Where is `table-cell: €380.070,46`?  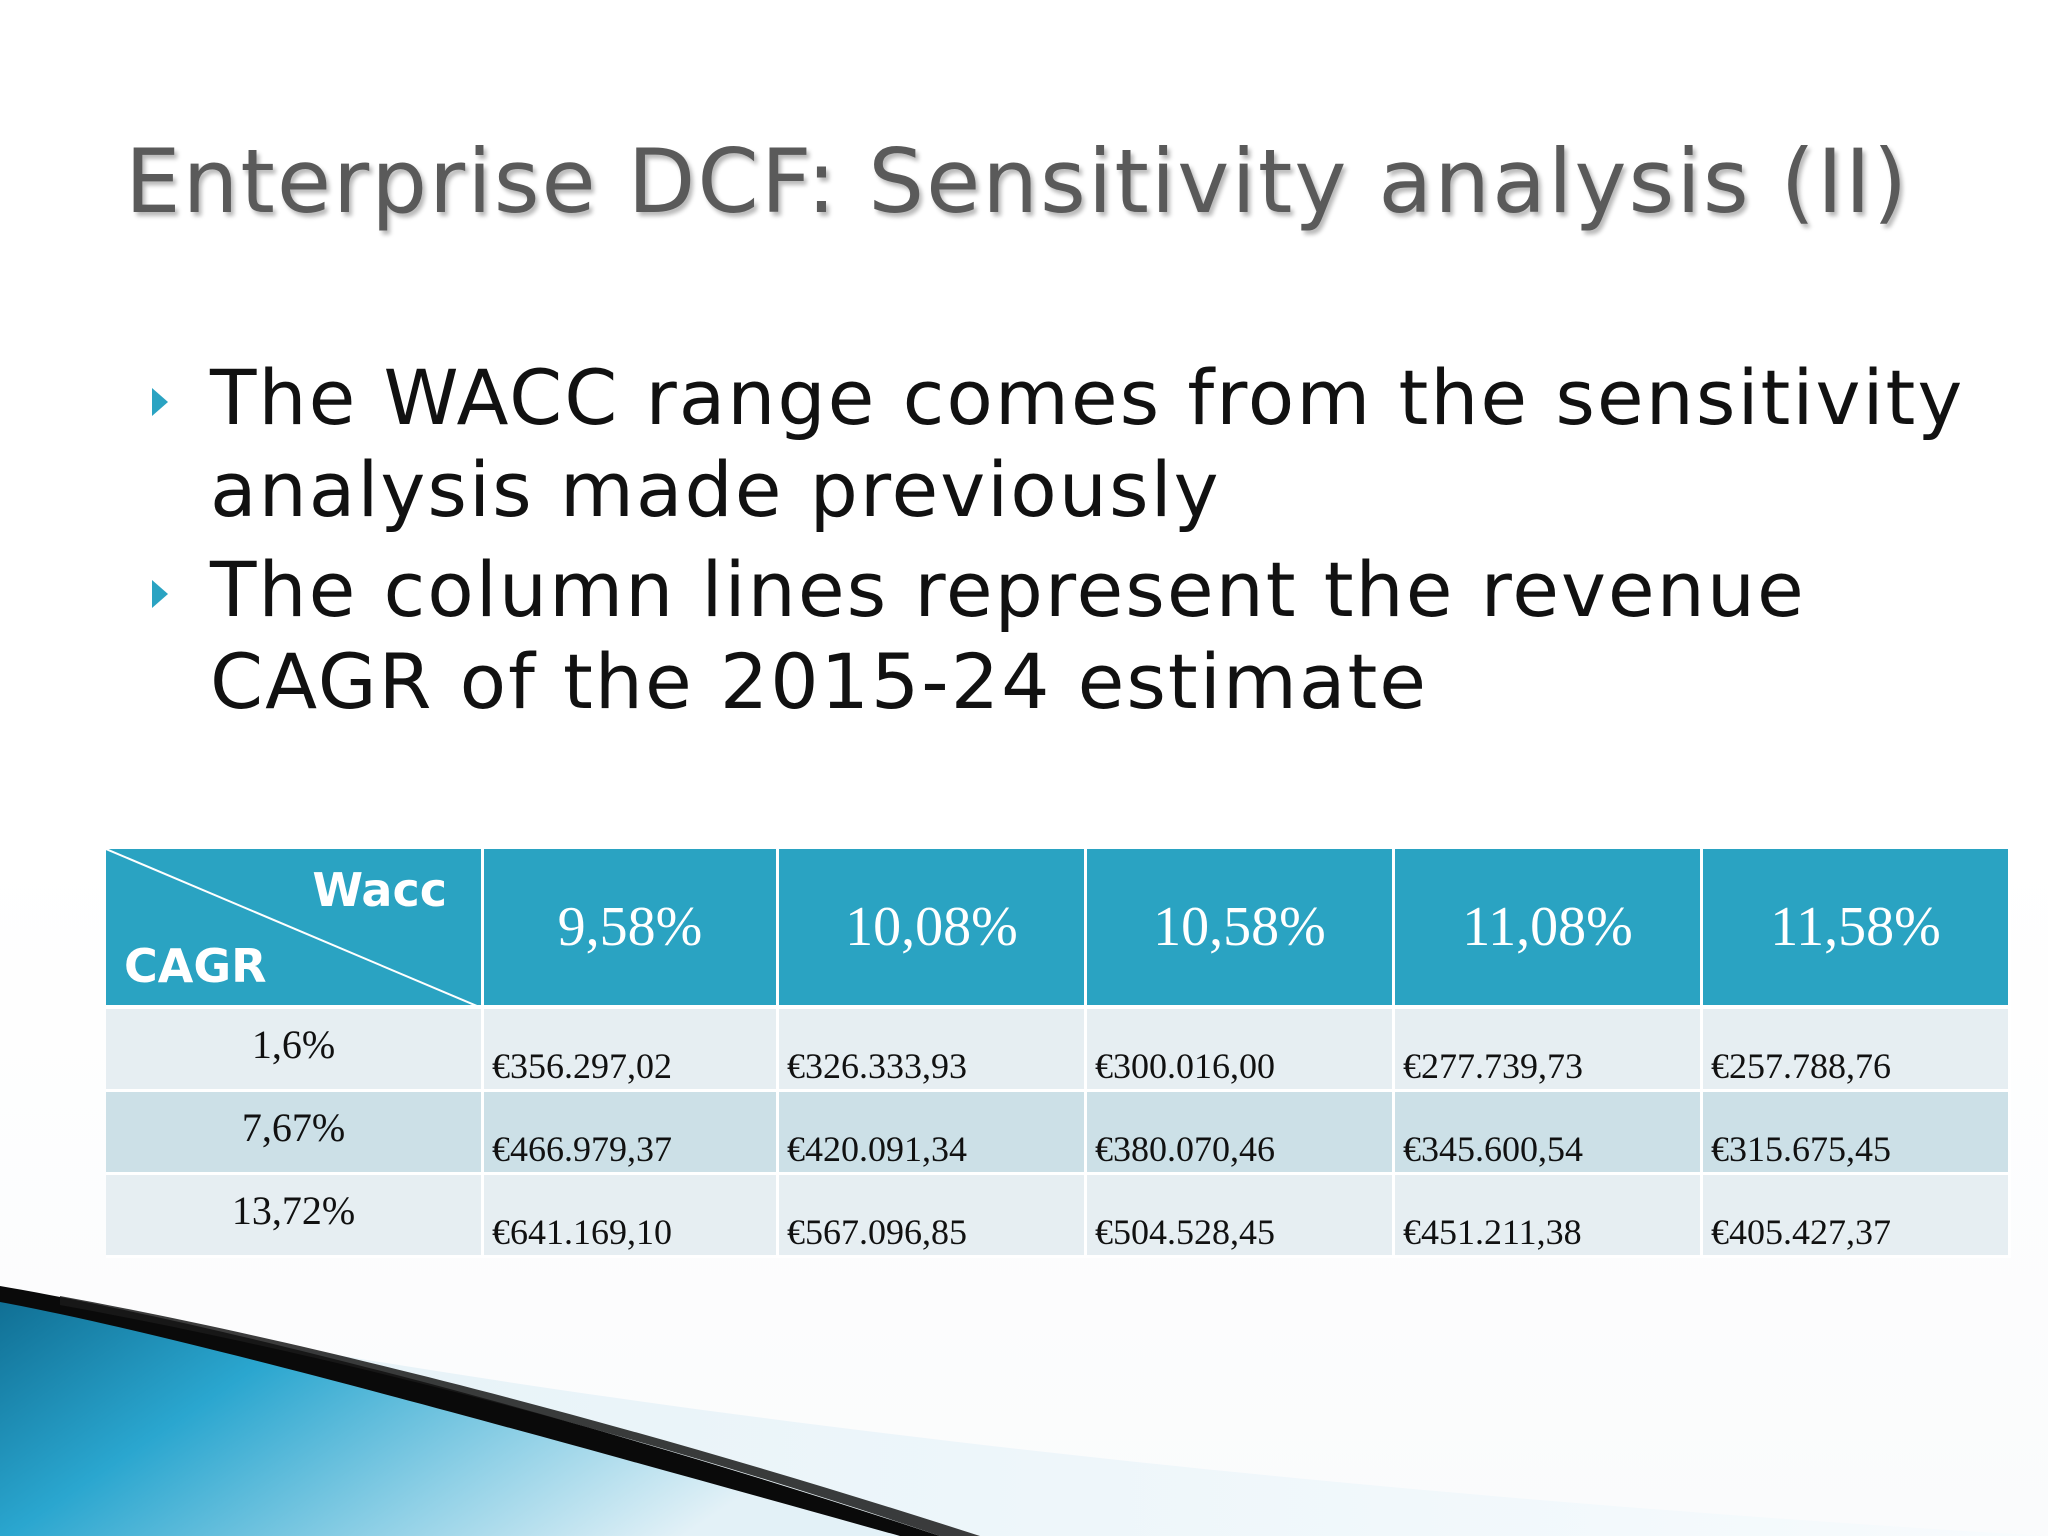
table-cell: €380.070,46 is located at coordinates (1241, 1133).